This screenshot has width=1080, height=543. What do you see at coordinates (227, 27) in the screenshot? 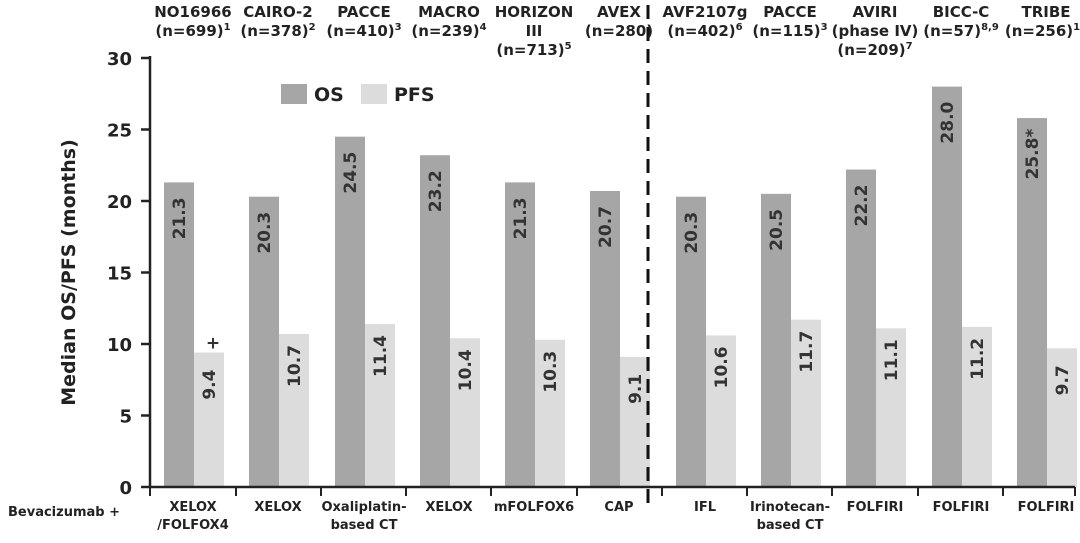
I see `study-footnote-0: 1` at bounding box center [227, 27].